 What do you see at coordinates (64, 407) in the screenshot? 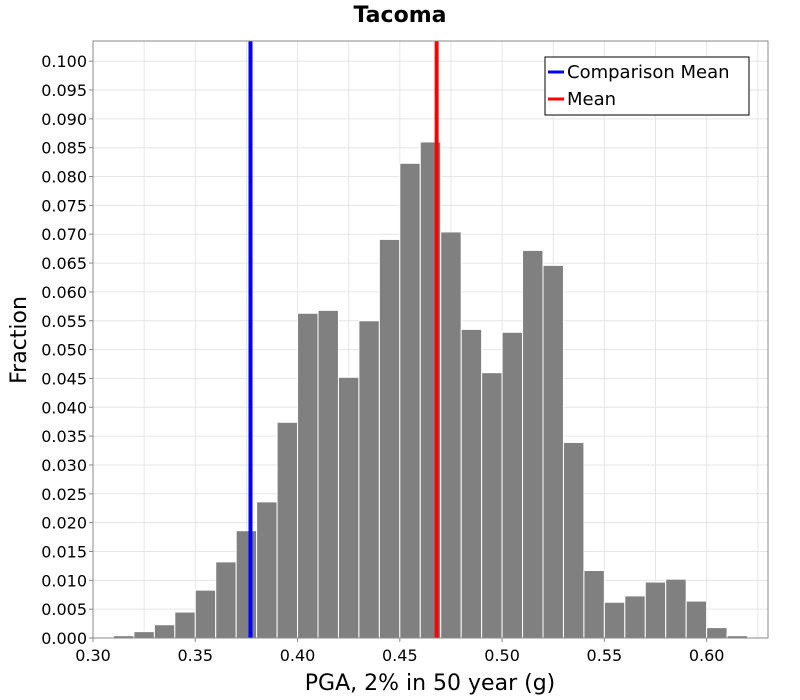
I see `y-tick-label: 0.040` at bounding box center [64, 407].